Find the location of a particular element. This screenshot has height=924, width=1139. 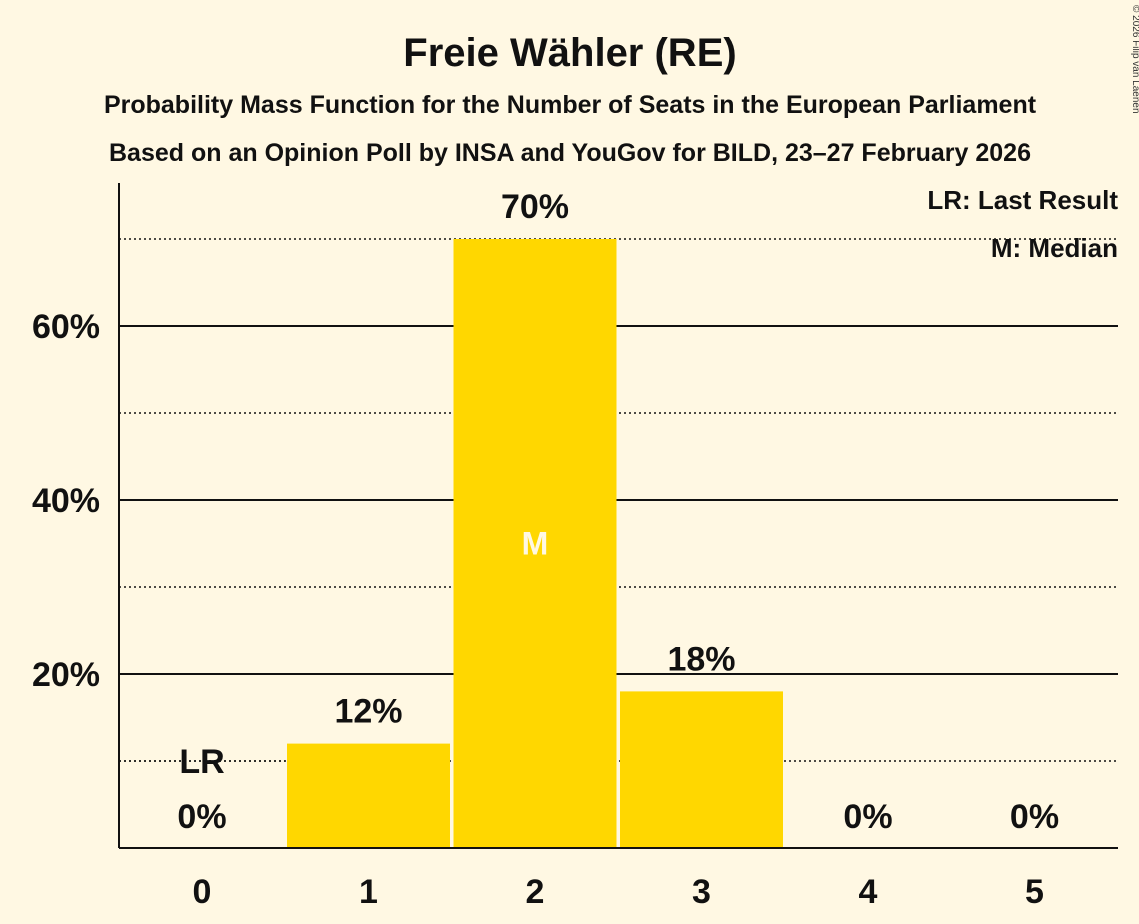

data-label-4: 0% is located at coordinates (867, 817).